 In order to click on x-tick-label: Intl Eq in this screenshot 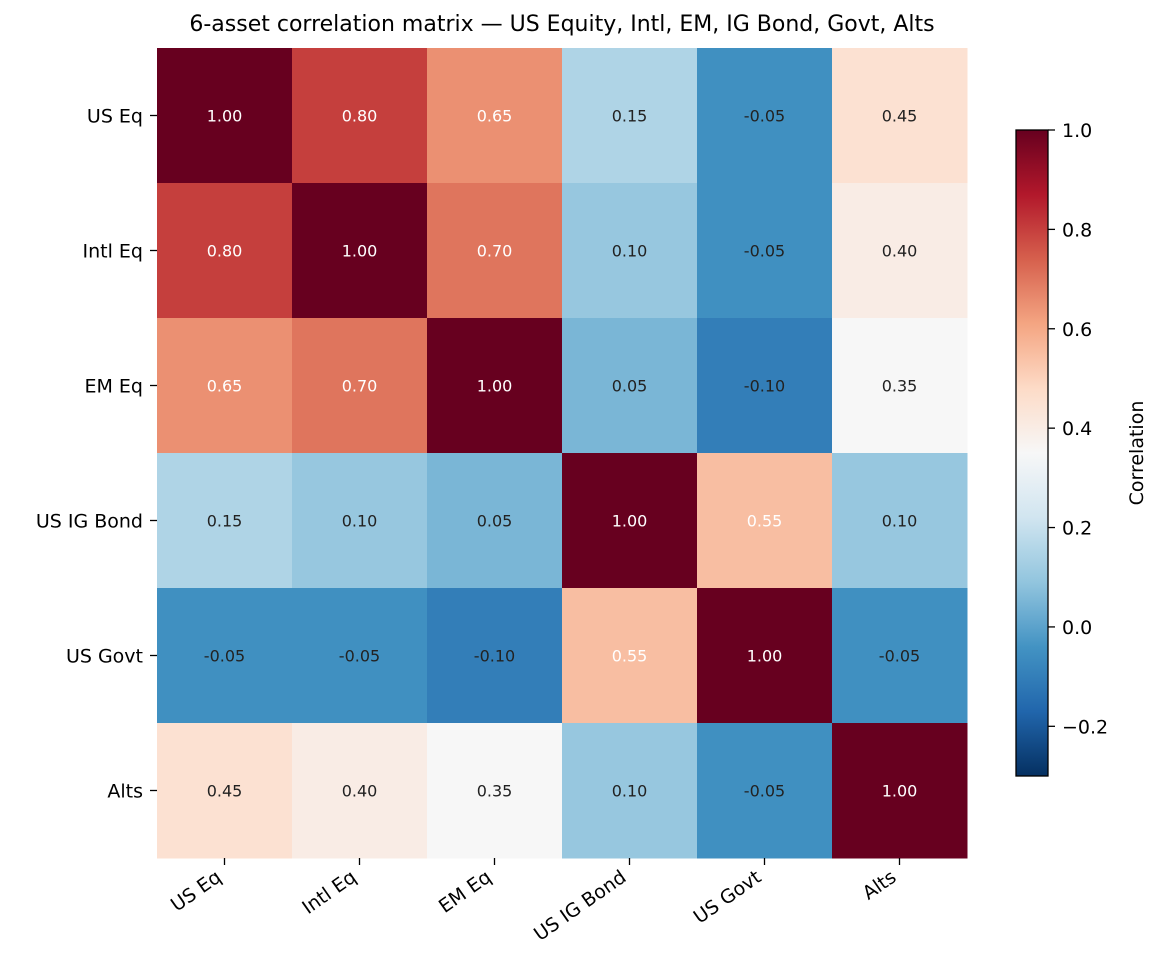, I will do `click(329, 892)`.